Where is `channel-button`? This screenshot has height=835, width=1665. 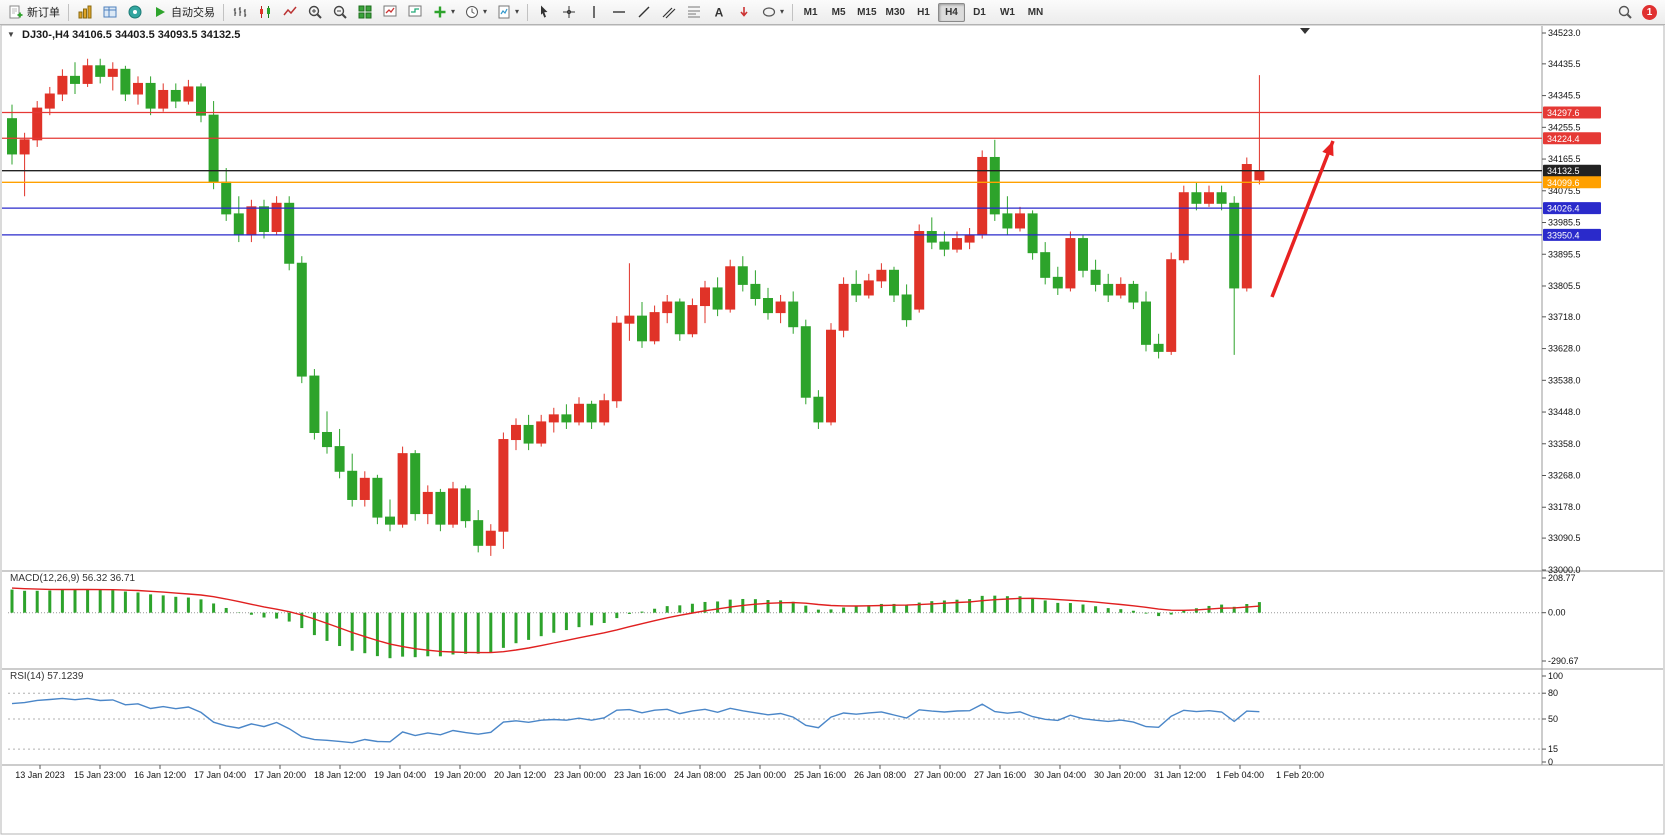 channel-button is located at coordinates (669, 12).